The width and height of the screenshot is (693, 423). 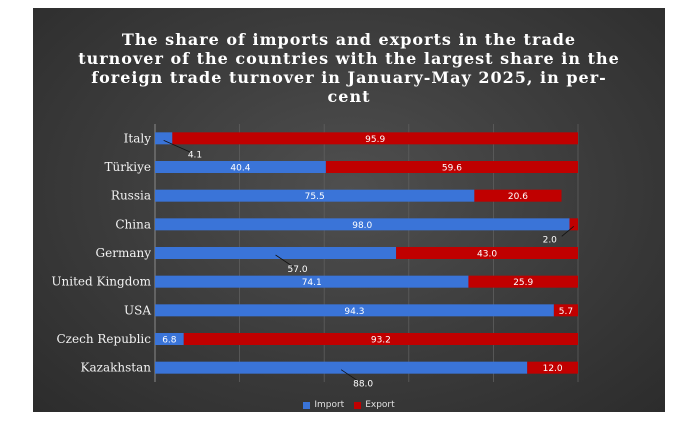 I want to click on data-label-import-russia: 75.5, so click(x=315, y=197).